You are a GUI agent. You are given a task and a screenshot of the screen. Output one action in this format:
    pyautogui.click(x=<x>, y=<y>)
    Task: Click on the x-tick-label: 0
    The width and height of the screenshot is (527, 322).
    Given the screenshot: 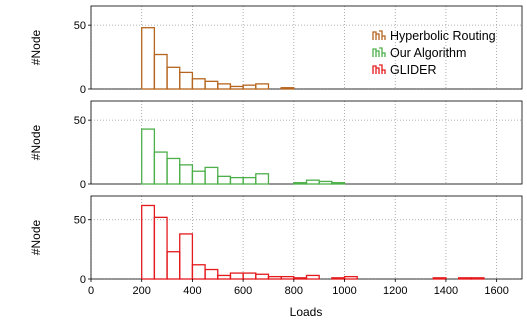 What is the action you would take?
    pyautogui.click(x=91, y=291)
    